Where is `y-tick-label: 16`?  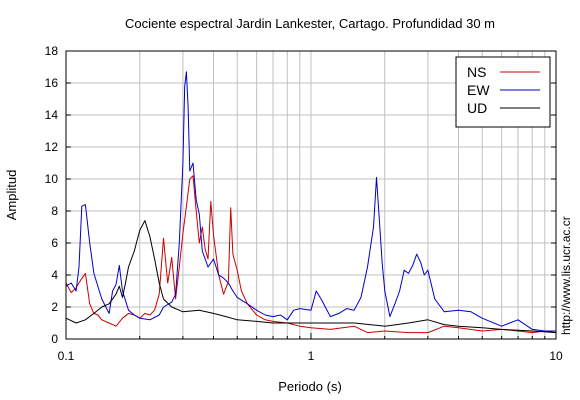 y-tick-label: 16 is located at coordinates (52, 83).